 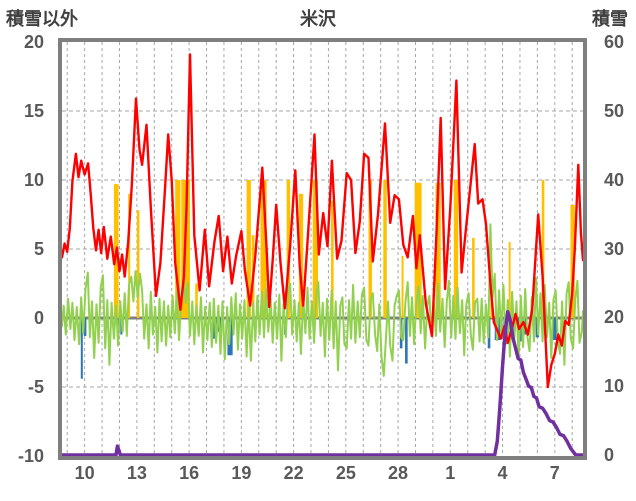 I want to click on left-axis-tick--10: -10, so click(x=30, y=456).